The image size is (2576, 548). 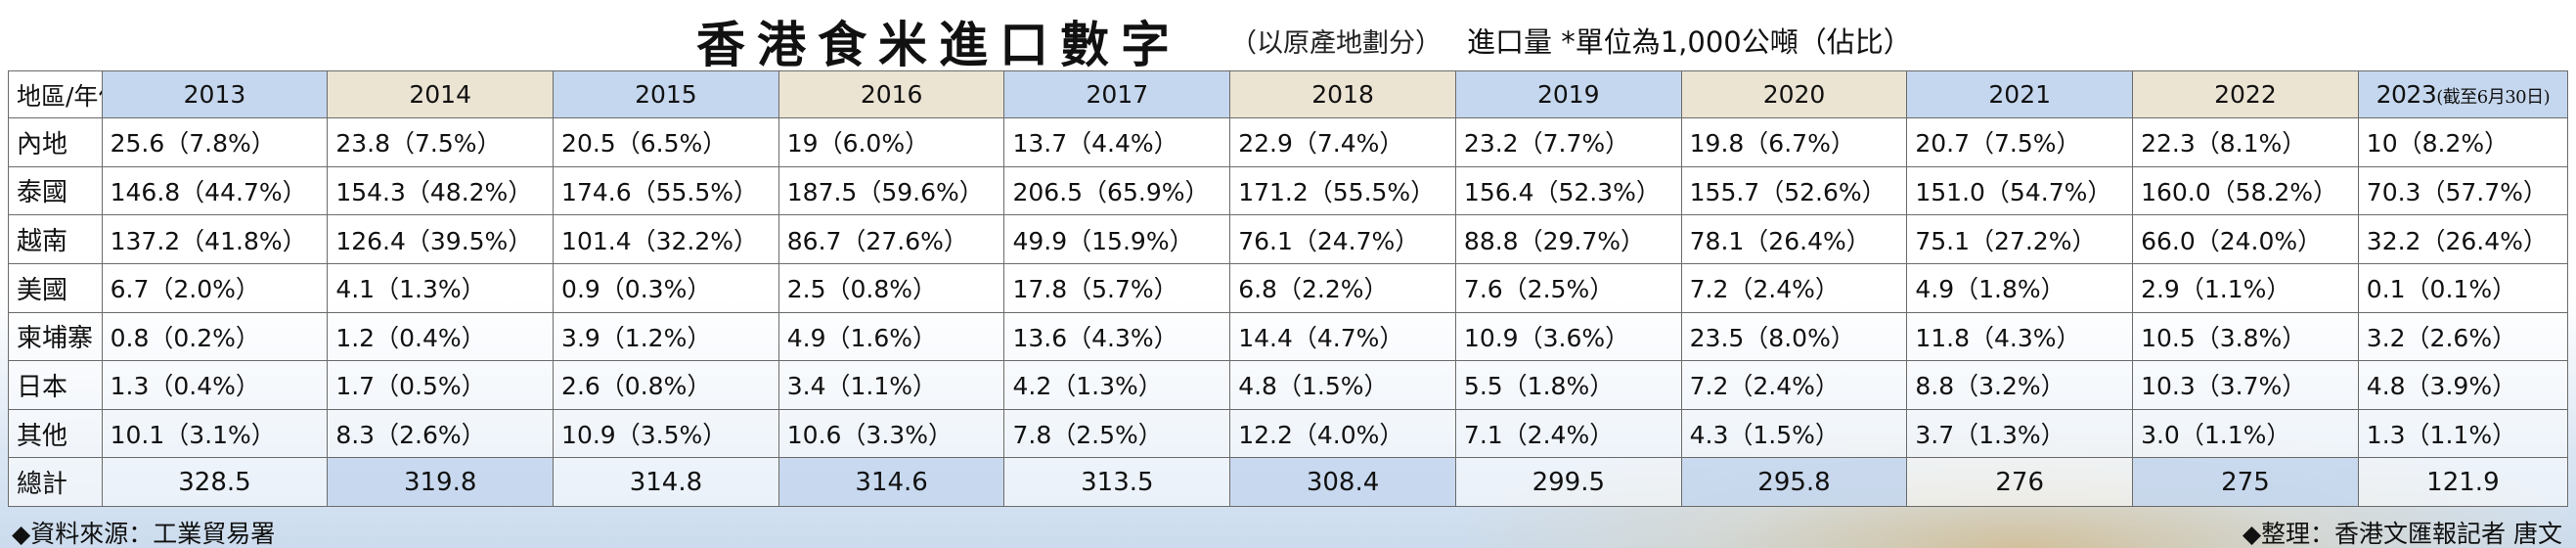 What do you see at coordinates (215, 142) in the screenshot?
I see `table-cell: 25.6（7.8%）` at bounding box center [215, 142].